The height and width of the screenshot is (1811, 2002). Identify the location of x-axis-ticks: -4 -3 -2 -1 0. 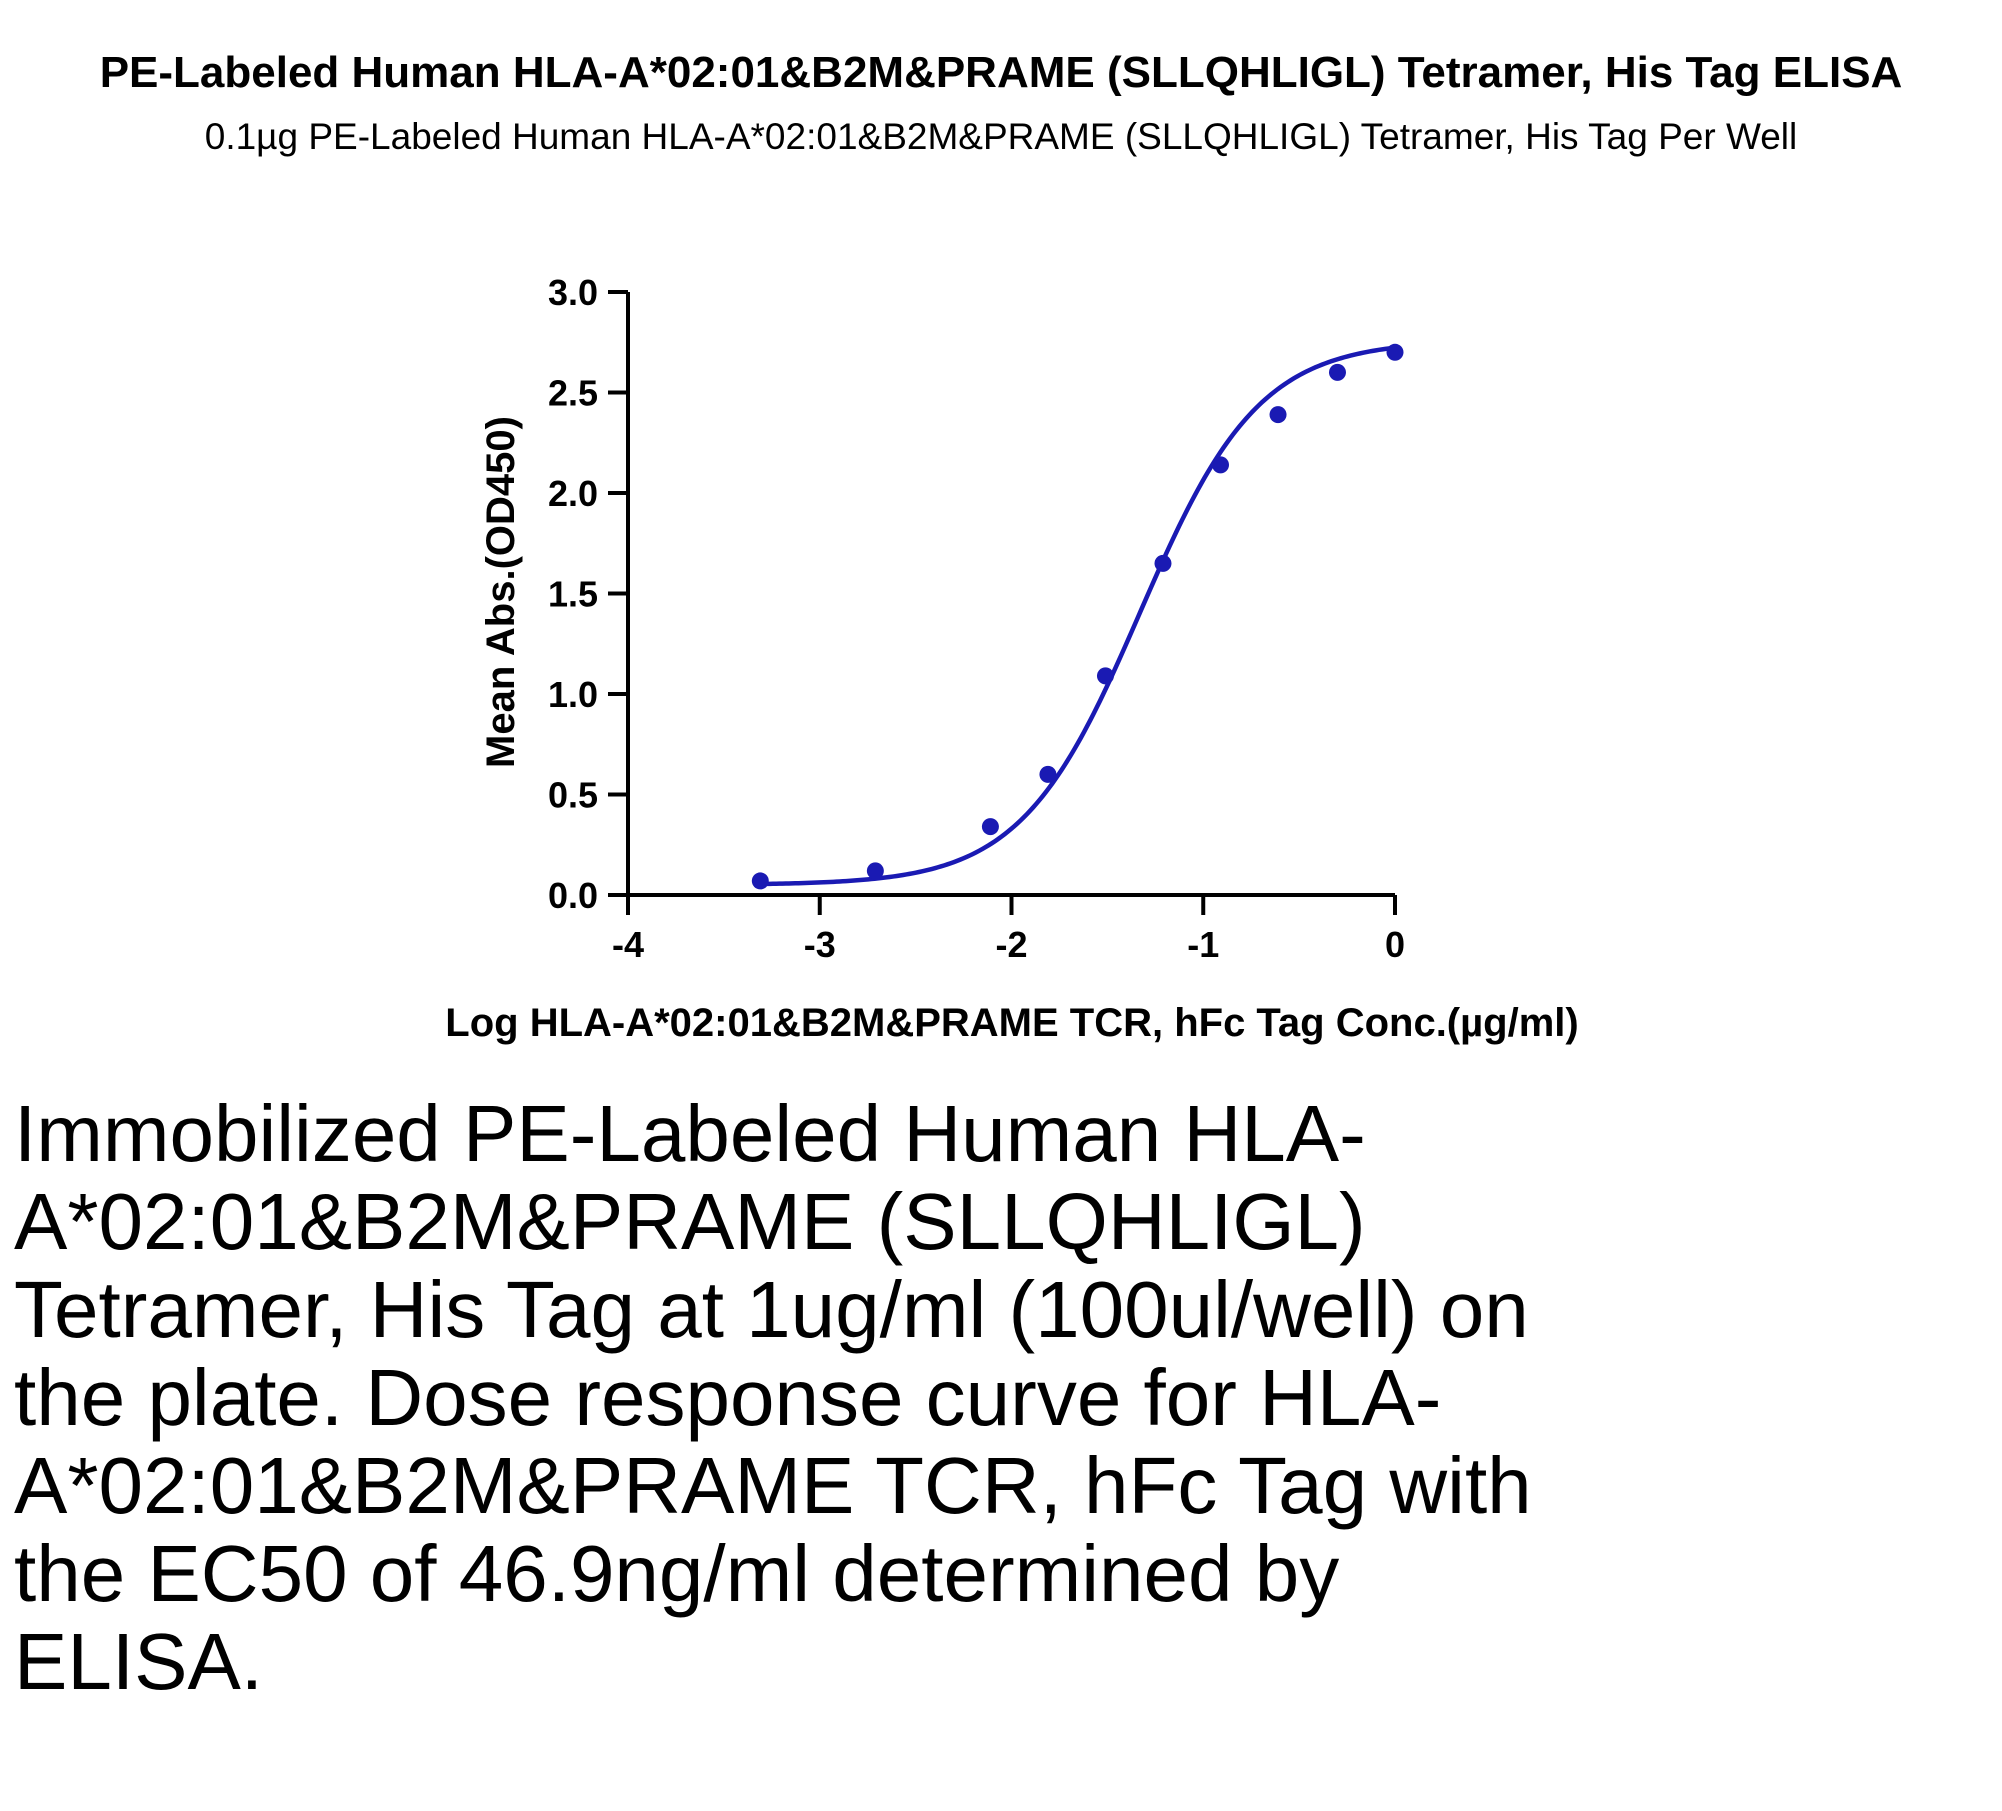
(1008, 930).